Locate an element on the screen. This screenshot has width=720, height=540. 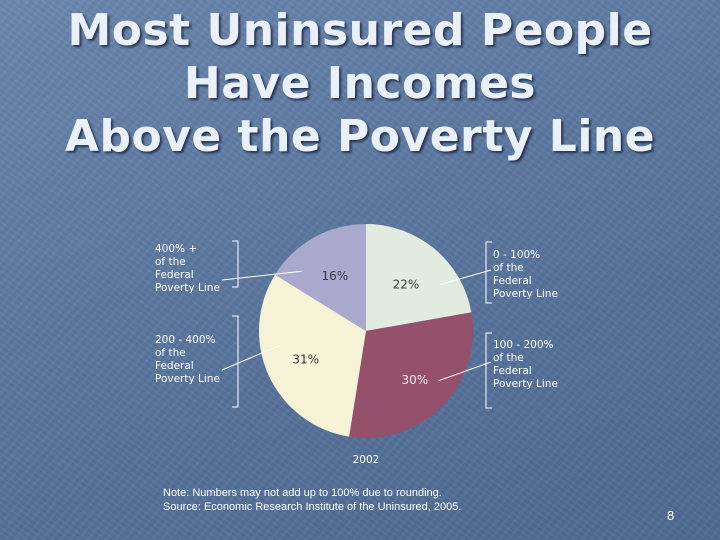
title-line-1: Most Uninsured People is located at coordinates (360, 30).